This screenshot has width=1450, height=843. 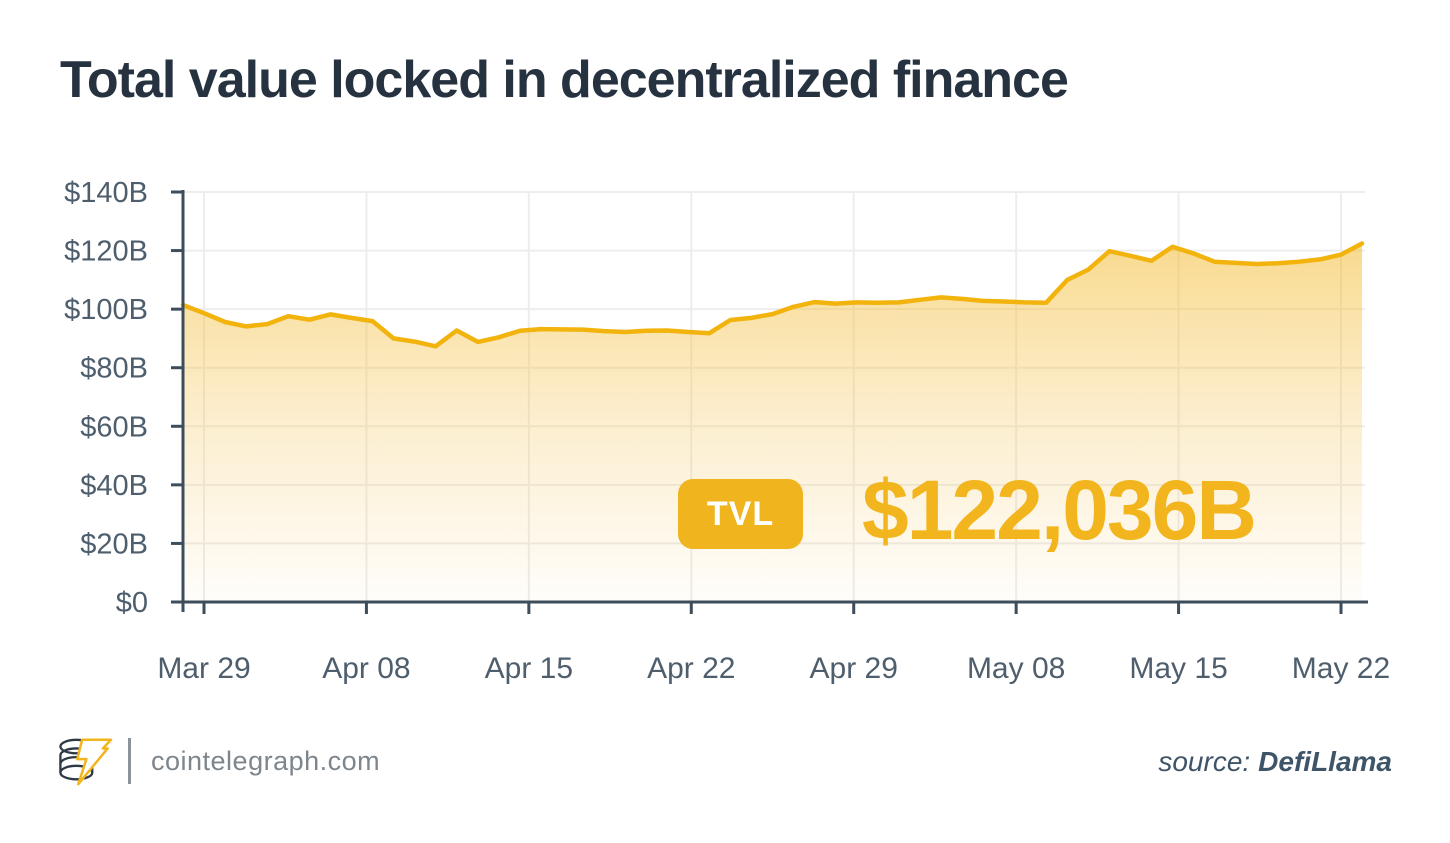 I want to click on y-tick-label: $20B, so click(x=114, y=544).